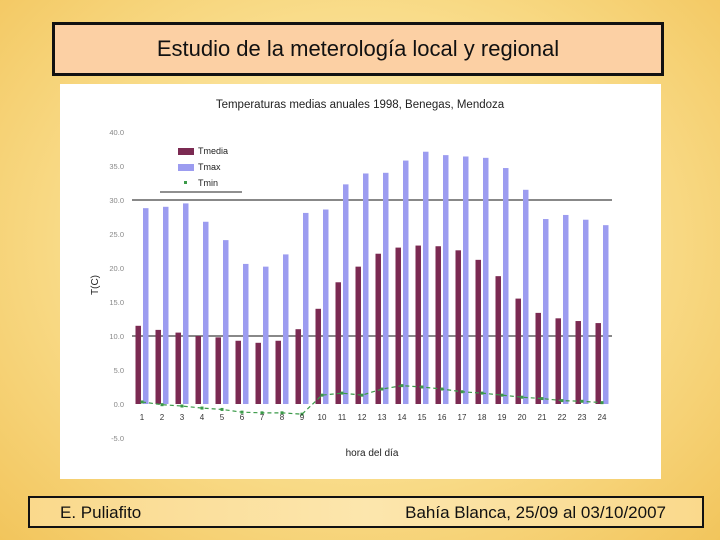 This screenshot has width=720, height=540. Describe the element at coordinates (502, 417) in the screenshot. I see `x-tick-label: 19` at that location.